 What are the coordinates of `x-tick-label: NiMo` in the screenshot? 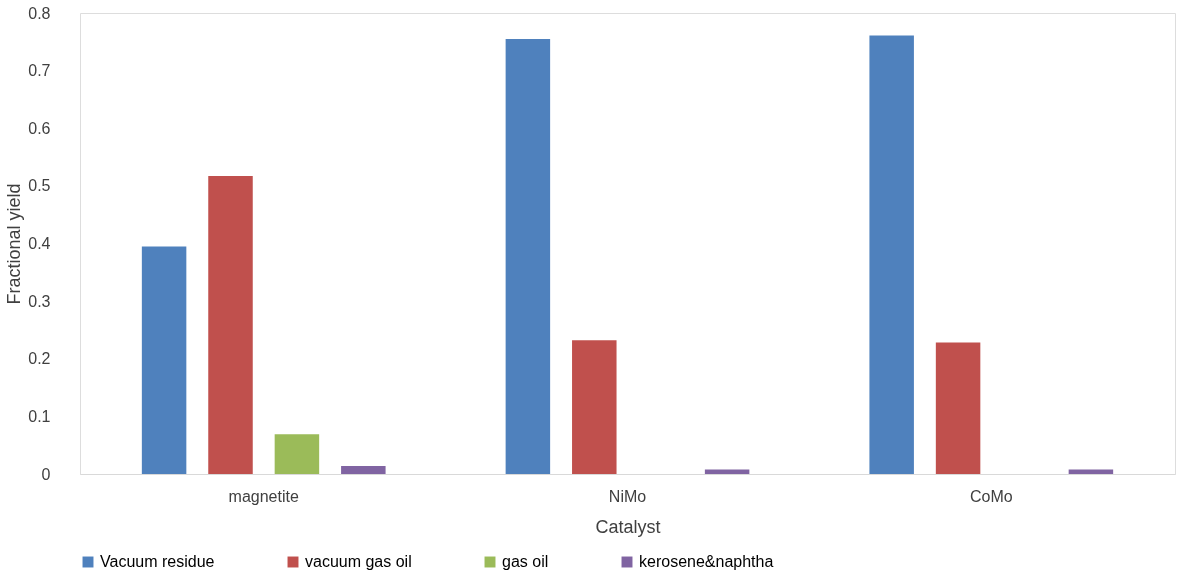 It's located at (627, 496).